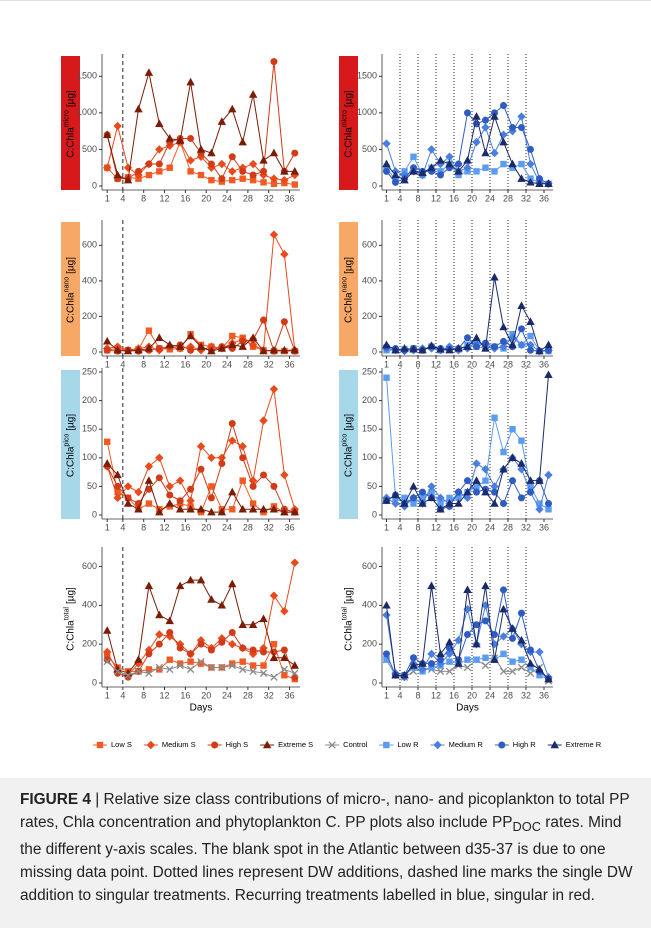  What do you see at coordinates (201, 292) in the screenshot?
I see `series-line` at bounding box center [201, 292].